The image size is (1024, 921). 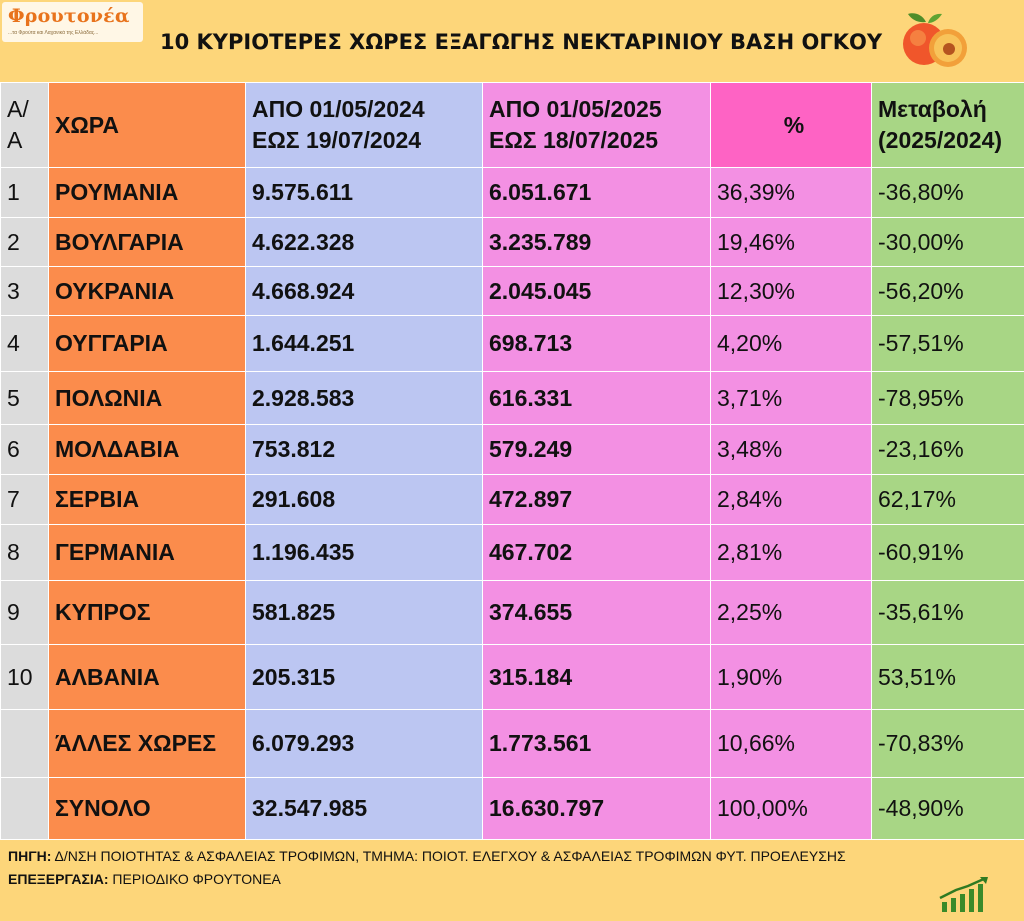 I want to click on cell-change: 62,17%, so click(x=947, y=499).